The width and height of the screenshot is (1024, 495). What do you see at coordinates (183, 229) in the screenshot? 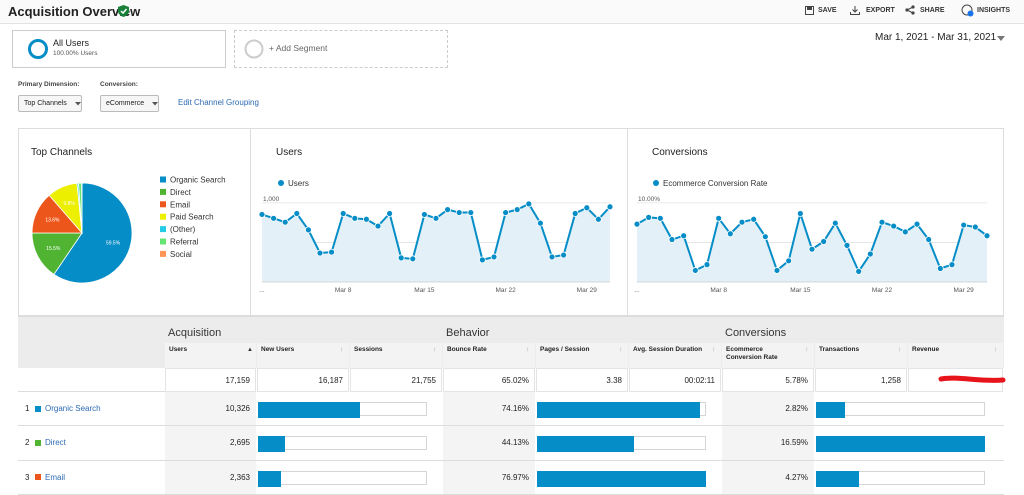
I see `legend-label: (Other)` at bounding box center [183, 229].